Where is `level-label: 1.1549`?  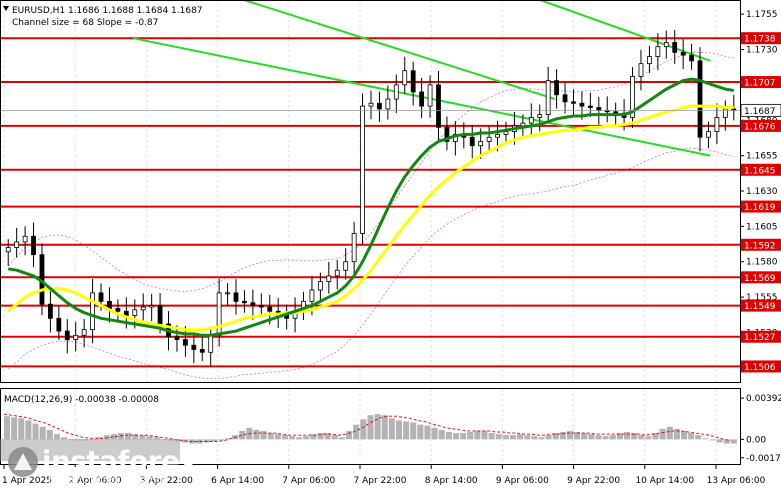
level-label: 1.1549 is located at coordinates (760, 307).